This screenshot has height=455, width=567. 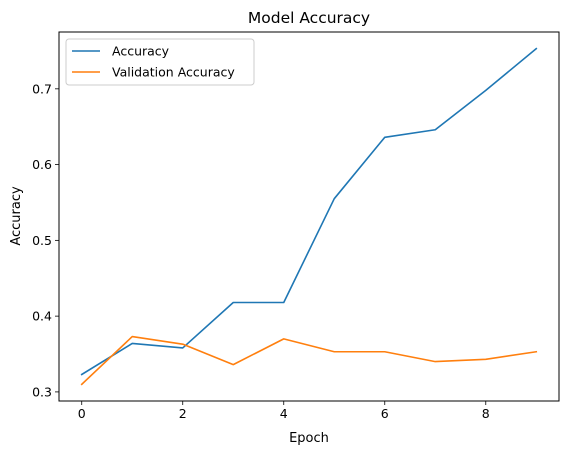 I want to click on legend-label-validation-accuracy: Validation Accuracy, so click(x=173, y=72).